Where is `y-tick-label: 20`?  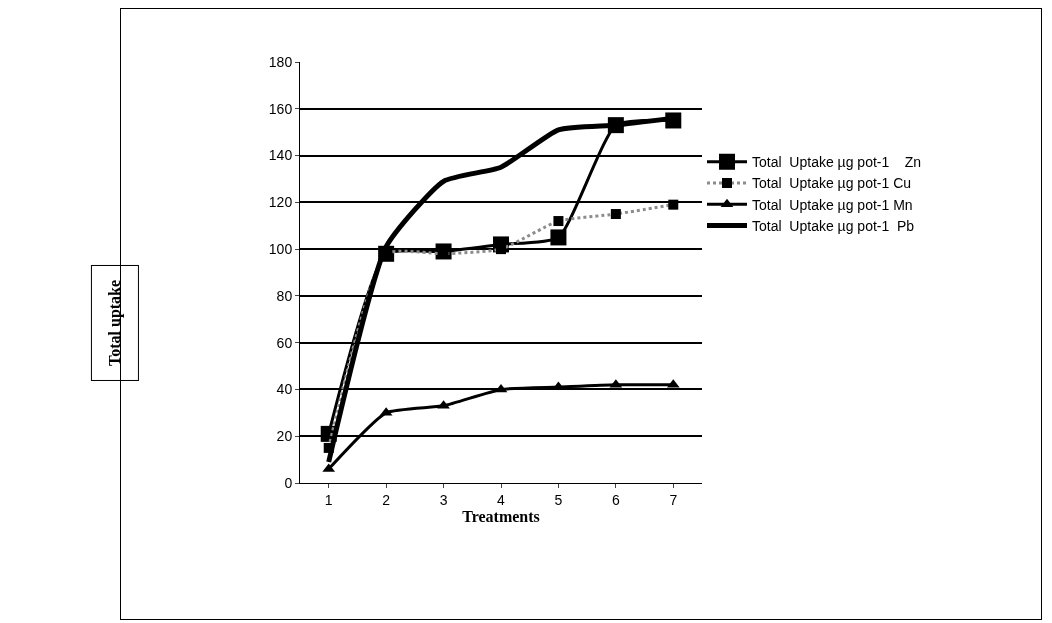 y-tick-label: 20 is located at coordinates (284, 436).